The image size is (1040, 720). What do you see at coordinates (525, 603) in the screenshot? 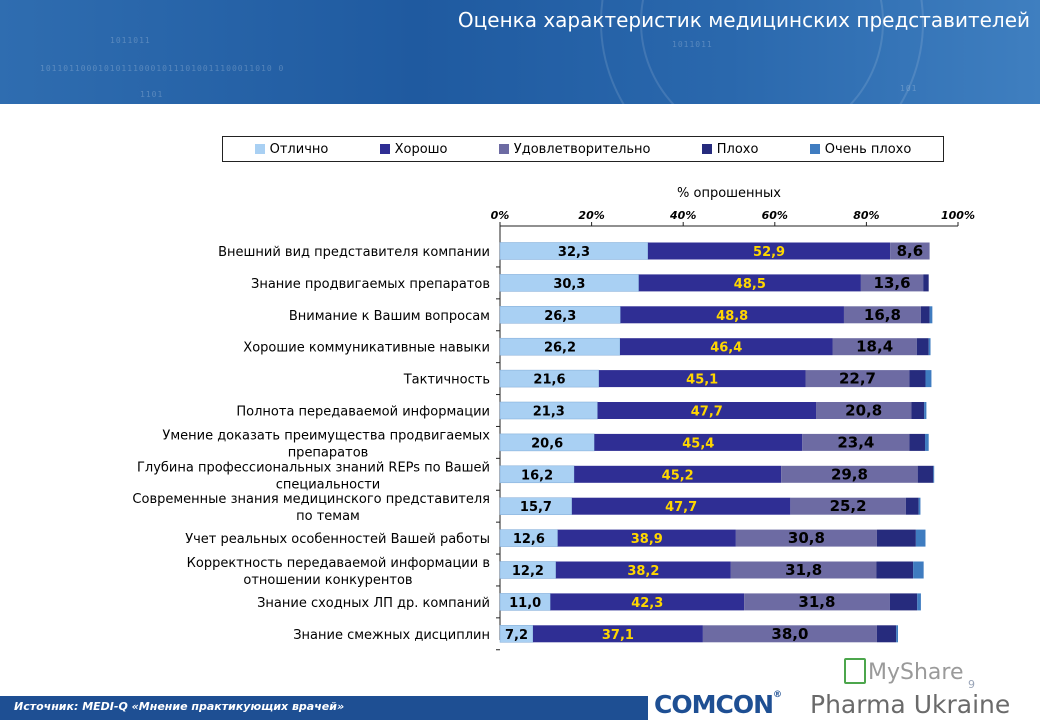
I see `data-label: 11,0` at bounding box center [525, 603].